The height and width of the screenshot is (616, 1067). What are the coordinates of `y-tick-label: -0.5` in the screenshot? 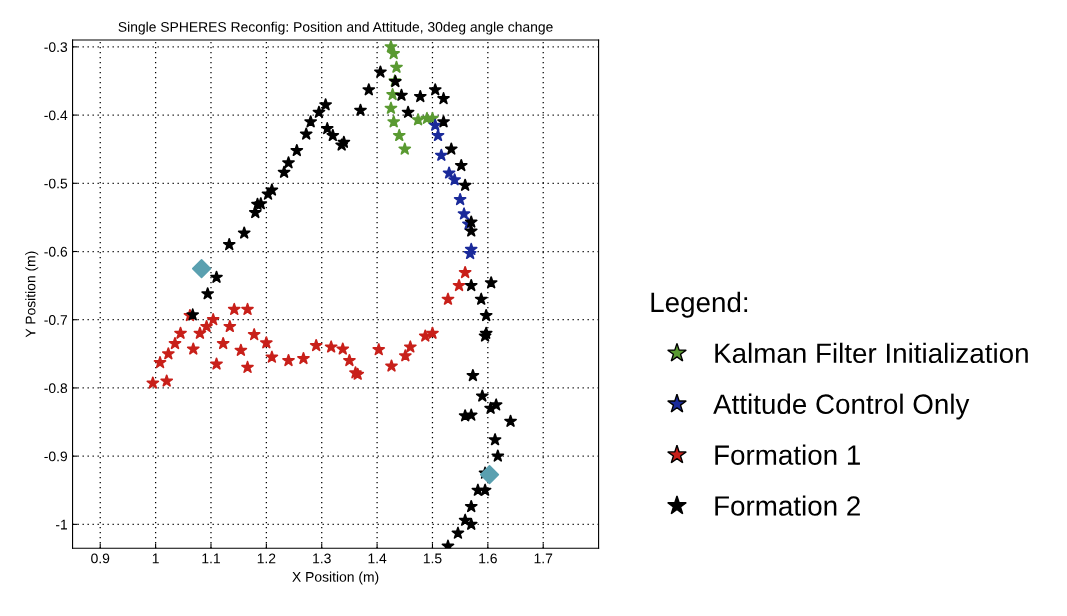 It's located at (56, 183).